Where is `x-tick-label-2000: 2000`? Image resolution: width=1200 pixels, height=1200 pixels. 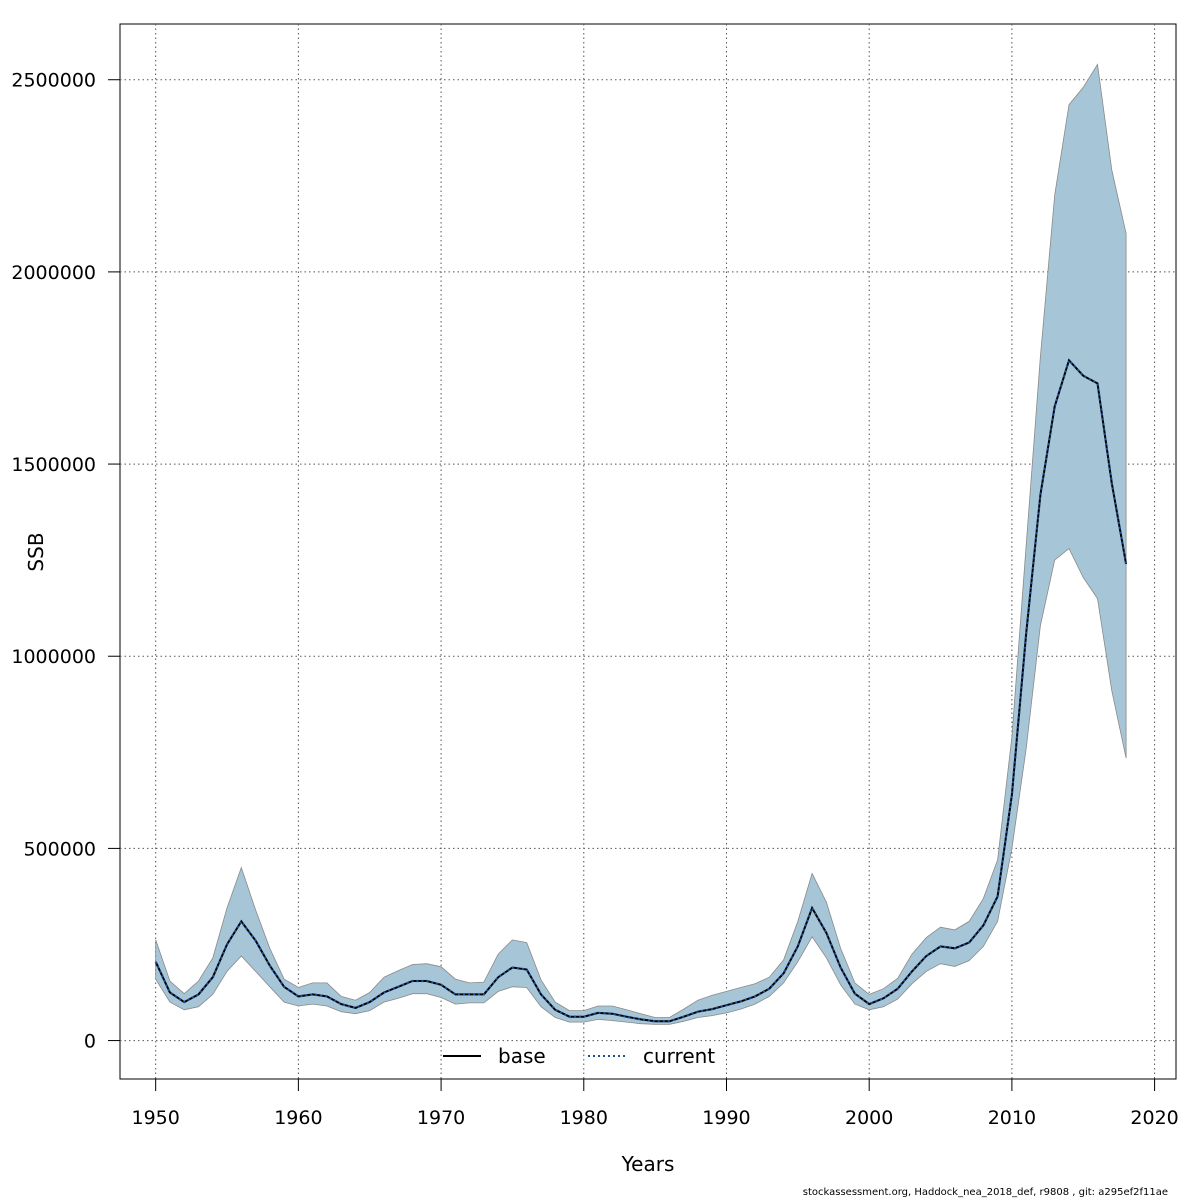 x-tick-label-2000: 2000 is located at coordinates (869, 1118).